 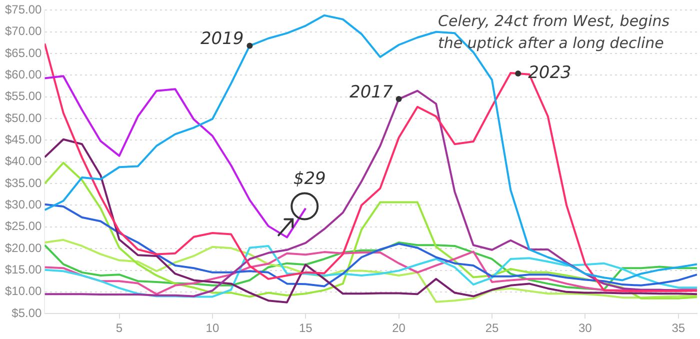 What do you see at coordinates (679, 328) in the screenshot?
I see `x-tick-label: 35` at bounding box center [679, 328].